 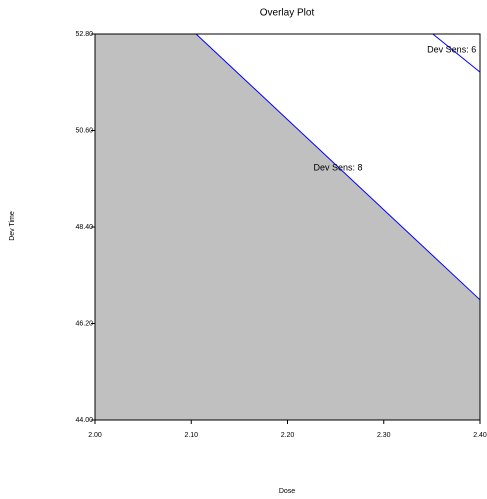 What do you see at coordinates (84, 420) in the screenshot?
I see `y-tick-label: 44.00` at bounding box center [84, 420].